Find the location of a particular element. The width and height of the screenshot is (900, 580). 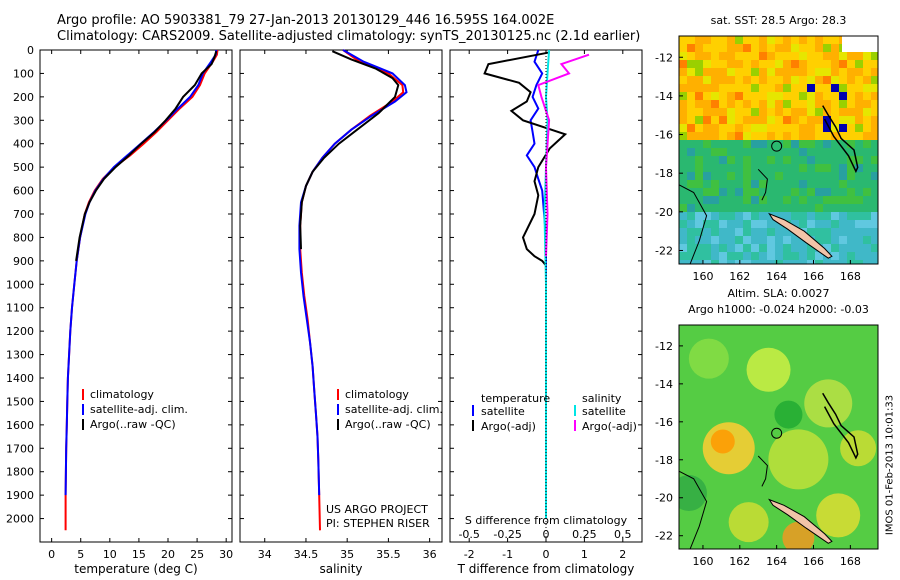

x-tick-label: 0 is located at coordinates (51, 554).